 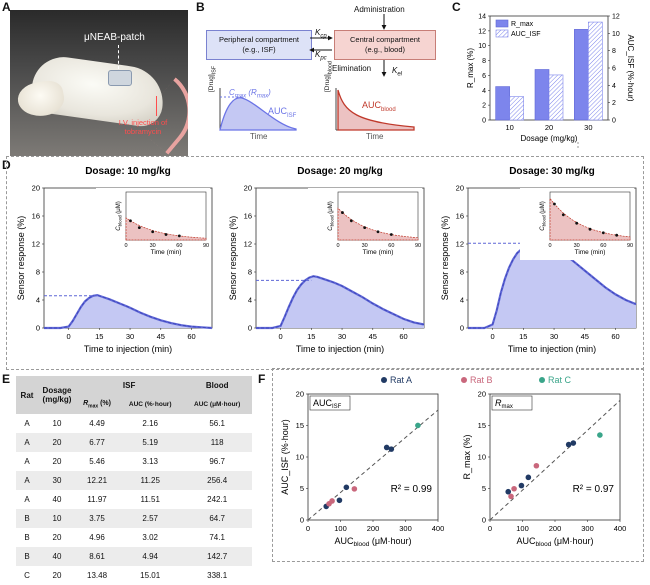 I want to click on f-ylabel: AUC_ISF (%·hour), so click(x=285, y=457).